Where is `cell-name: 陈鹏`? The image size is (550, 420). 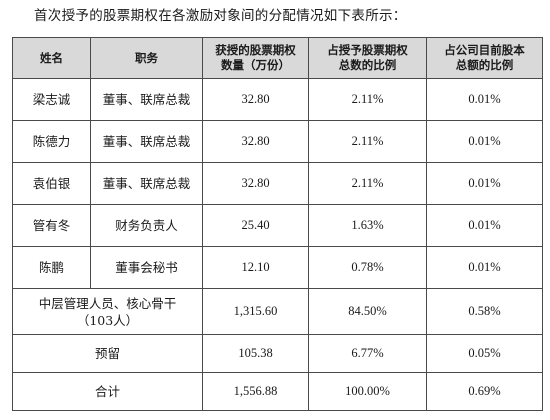
cell-name: 陈鹏 is located at coordinates (51, 267).